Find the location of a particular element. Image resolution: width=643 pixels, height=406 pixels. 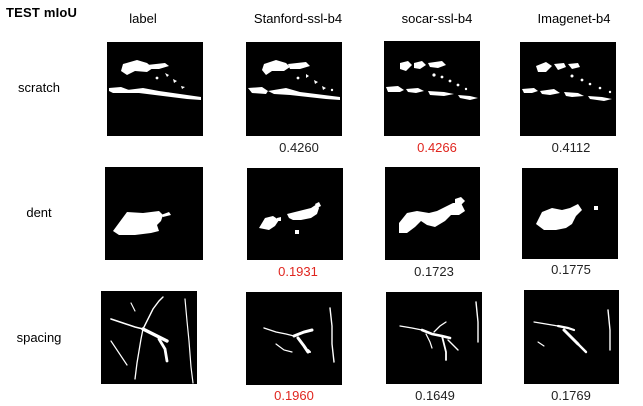

dent-stanford-mask is located at coordinates (295, 214).